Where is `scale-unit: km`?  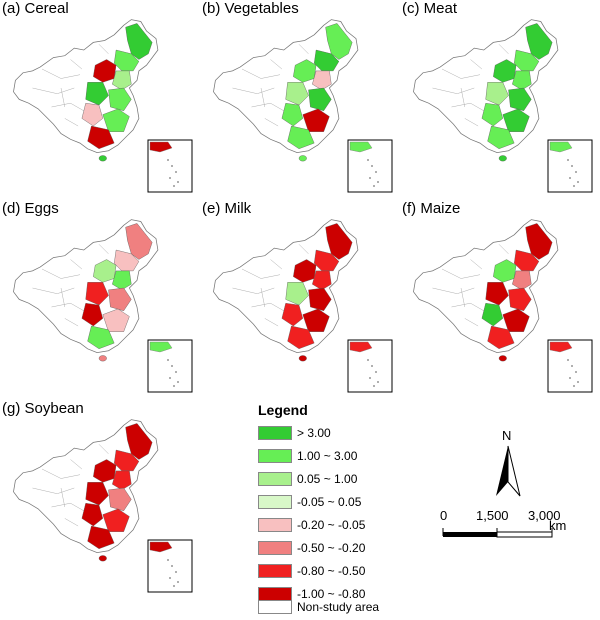
scale-unit: km is located at coordinates (558, 525).